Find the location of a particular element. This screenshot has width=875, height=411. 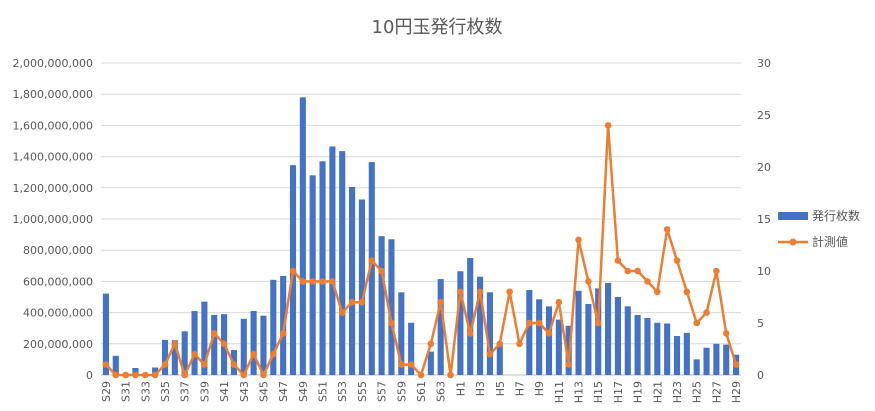

x-tick-label: H25 is located at coordinates (697, 392).